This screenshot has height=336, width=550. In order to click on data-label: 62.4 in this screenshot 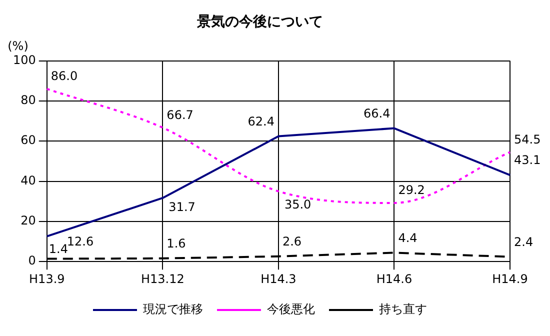, I will do `click(261, 121)`.